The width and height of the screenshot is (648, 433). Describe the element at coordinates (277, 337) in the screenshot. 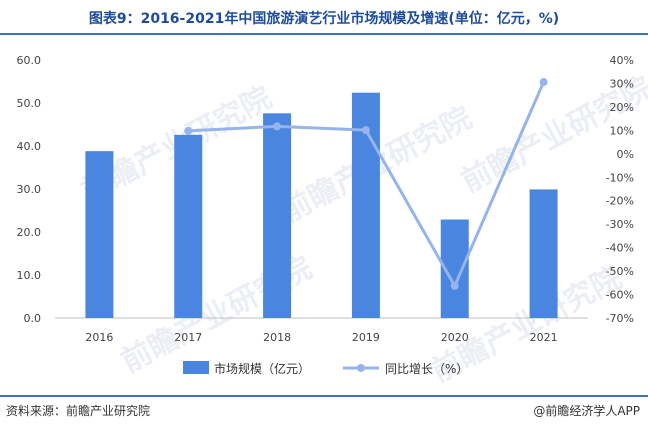

I see `x-tick-label: 2018` at that location.